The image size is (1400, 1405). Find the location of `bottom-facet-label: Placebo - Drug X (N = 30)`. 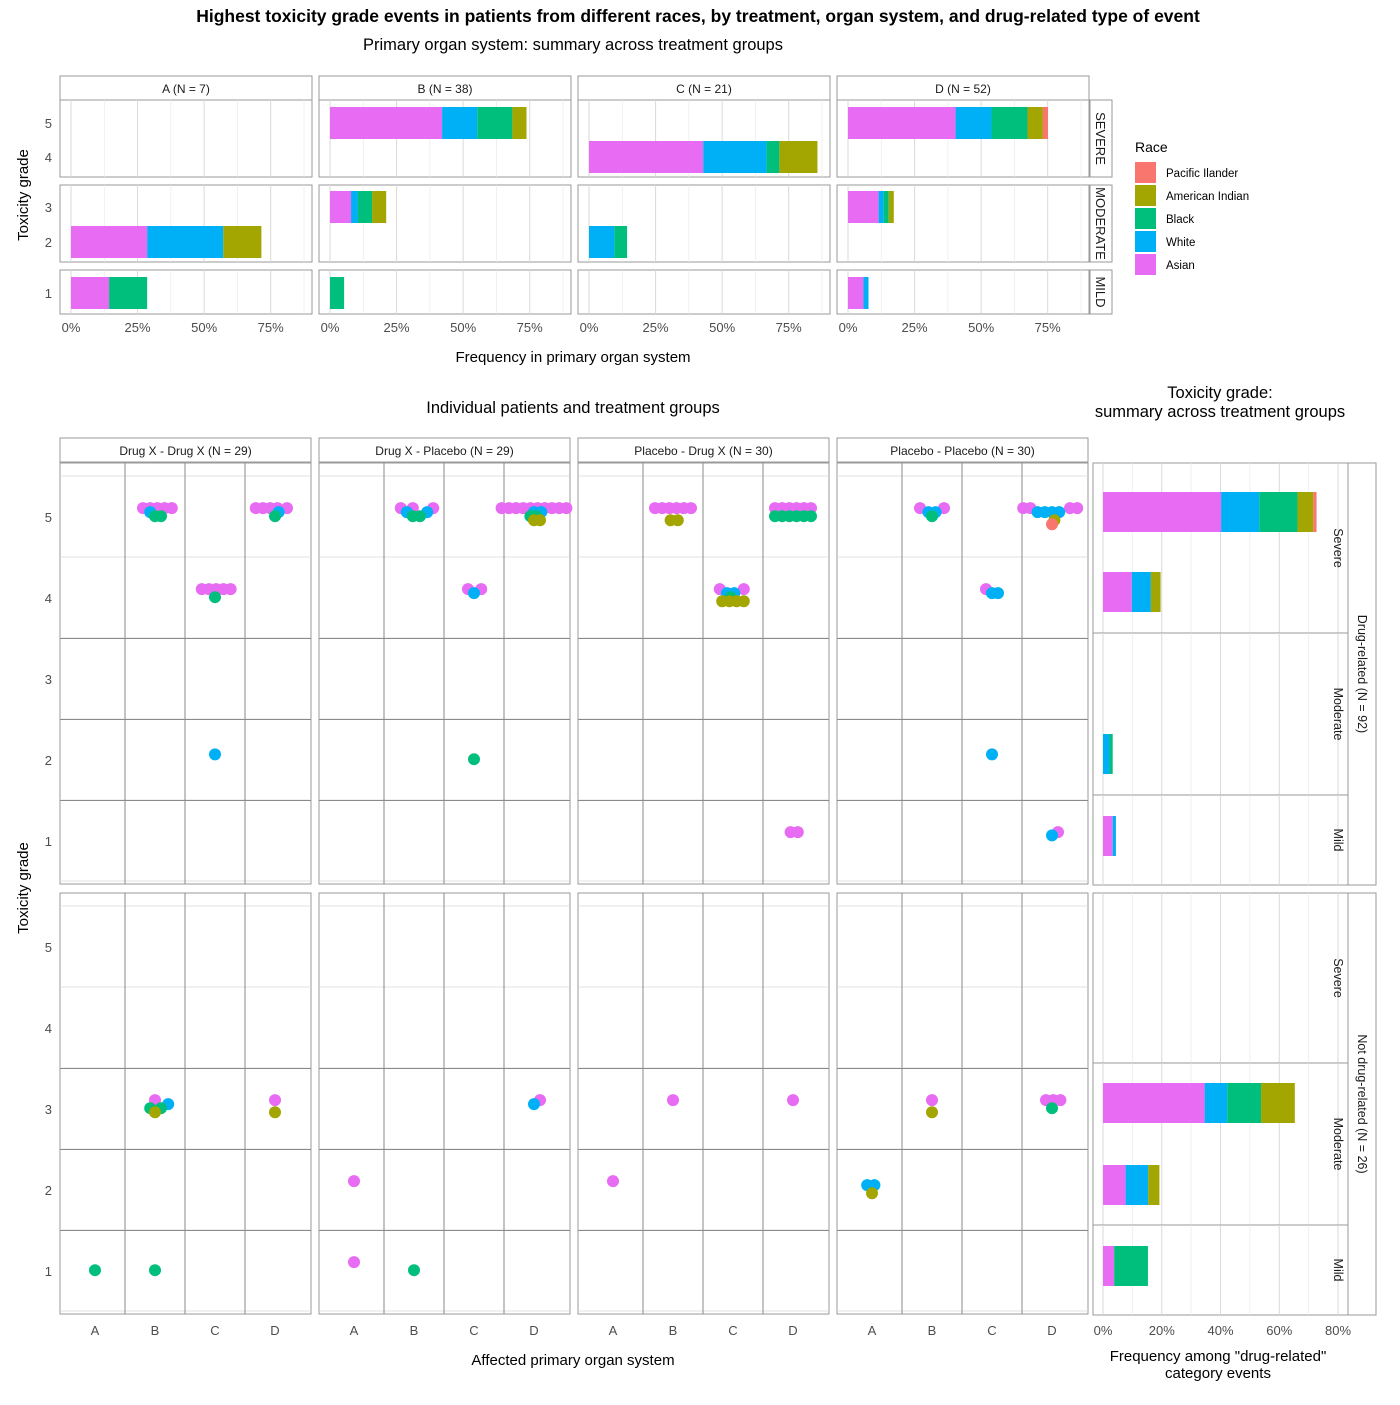

bottom-facet-label: Placebo - Drug X (N = 30) is located at coordinates (703, 451).